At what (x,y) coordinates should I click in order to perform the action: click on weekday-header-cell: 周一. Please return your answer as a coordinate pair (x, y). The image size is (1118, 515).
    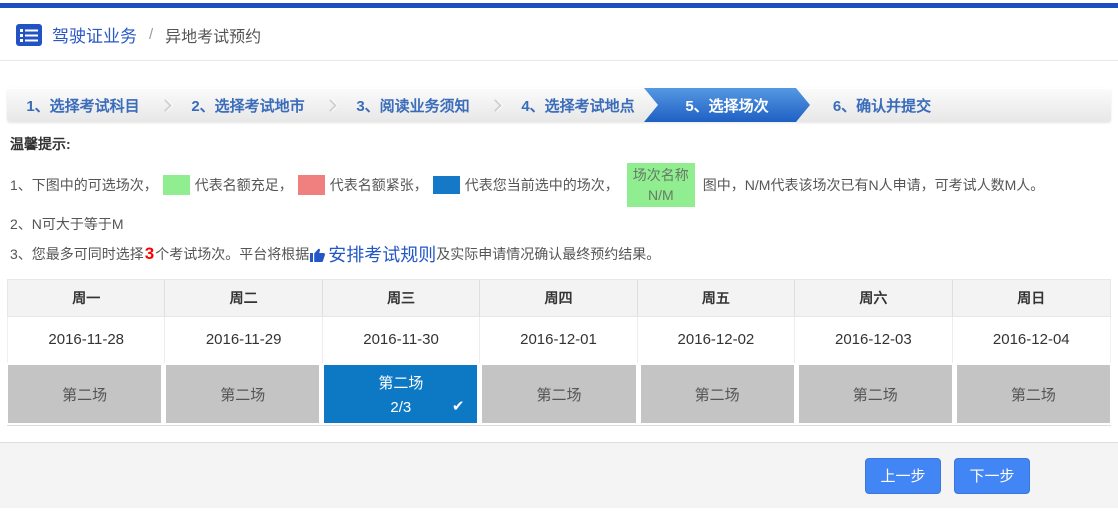
    Looking at the image, I should click on (87, 298).